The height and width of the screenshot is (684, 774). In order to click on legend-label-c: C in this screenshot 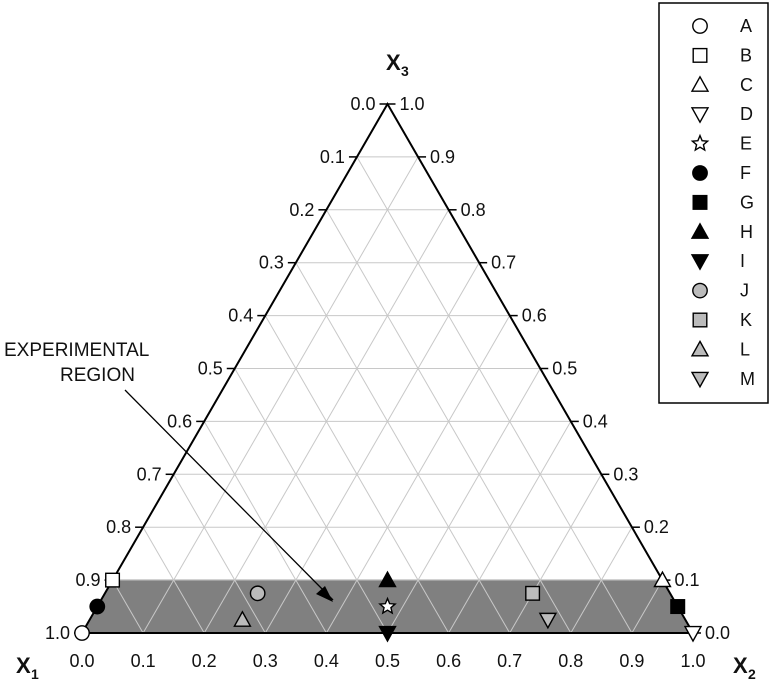, I will do `click(746, 85)`.